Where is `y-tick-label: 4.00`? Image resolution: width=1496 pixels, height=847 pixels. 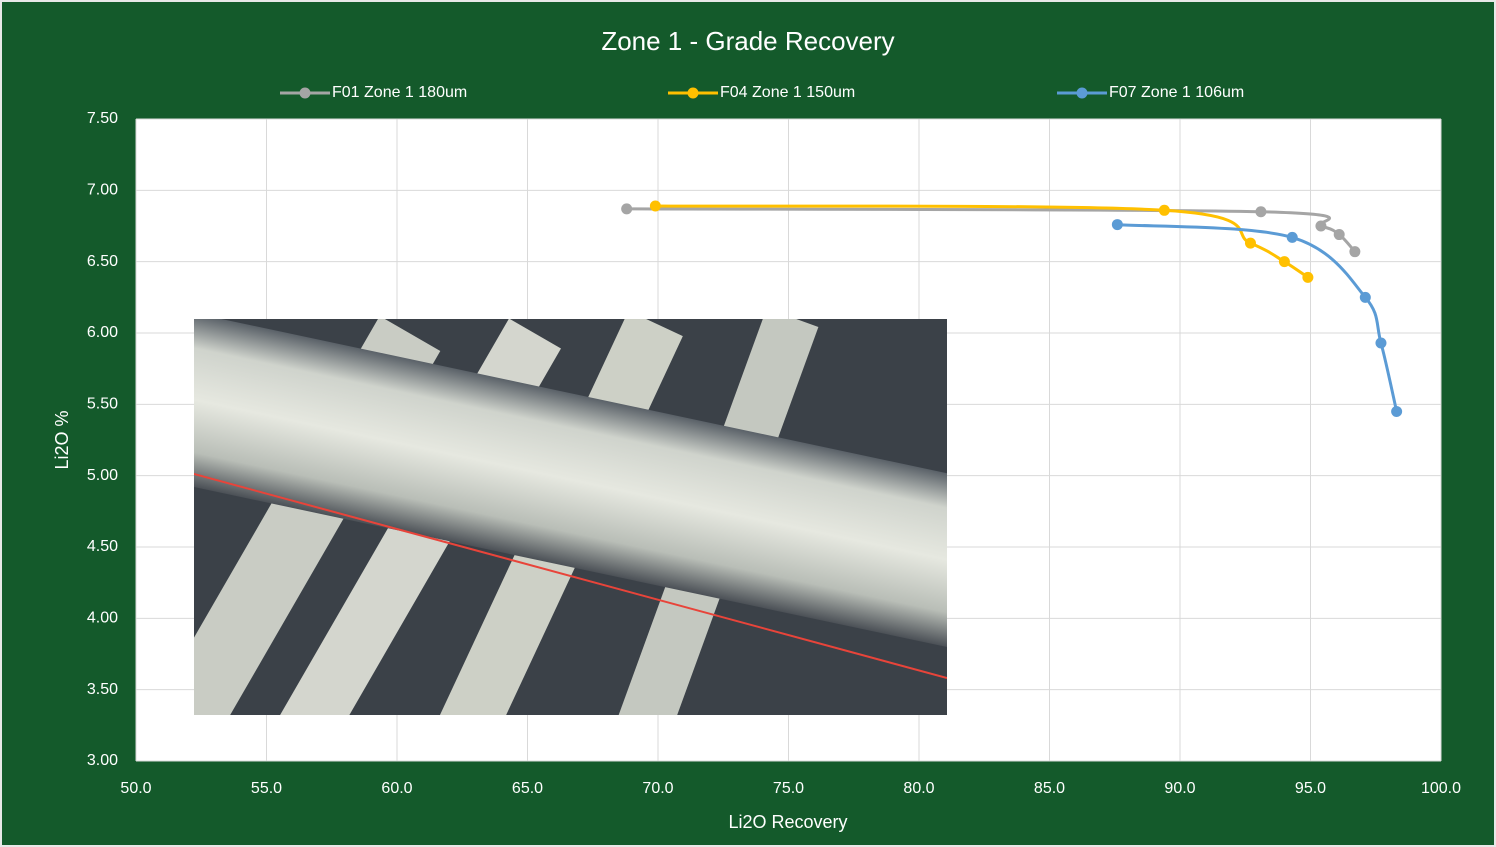 y-tick-label: 4.00 is located at coordinates (102, 618).